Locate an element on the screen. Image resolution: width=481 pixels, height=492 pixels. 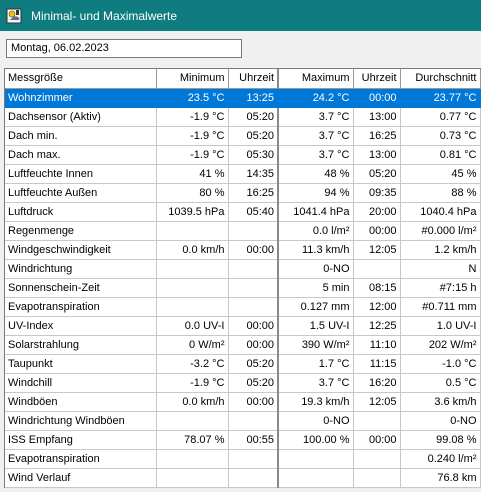
cell-name: ISS Empfang is located at coordinates (81, 440).